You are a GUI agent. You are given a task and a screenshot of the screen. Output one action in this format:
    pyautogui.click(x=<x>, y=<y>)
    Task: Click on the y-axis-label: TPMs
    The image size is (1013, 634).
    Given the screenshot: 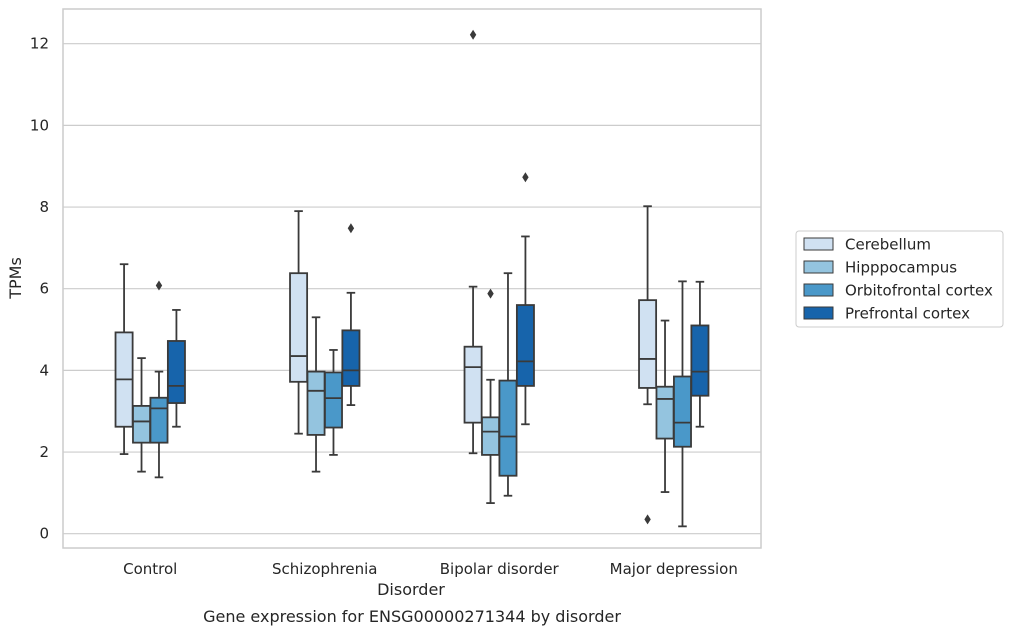 What is the action you would take?
    pyautogui.click(x=15, y=278)
    